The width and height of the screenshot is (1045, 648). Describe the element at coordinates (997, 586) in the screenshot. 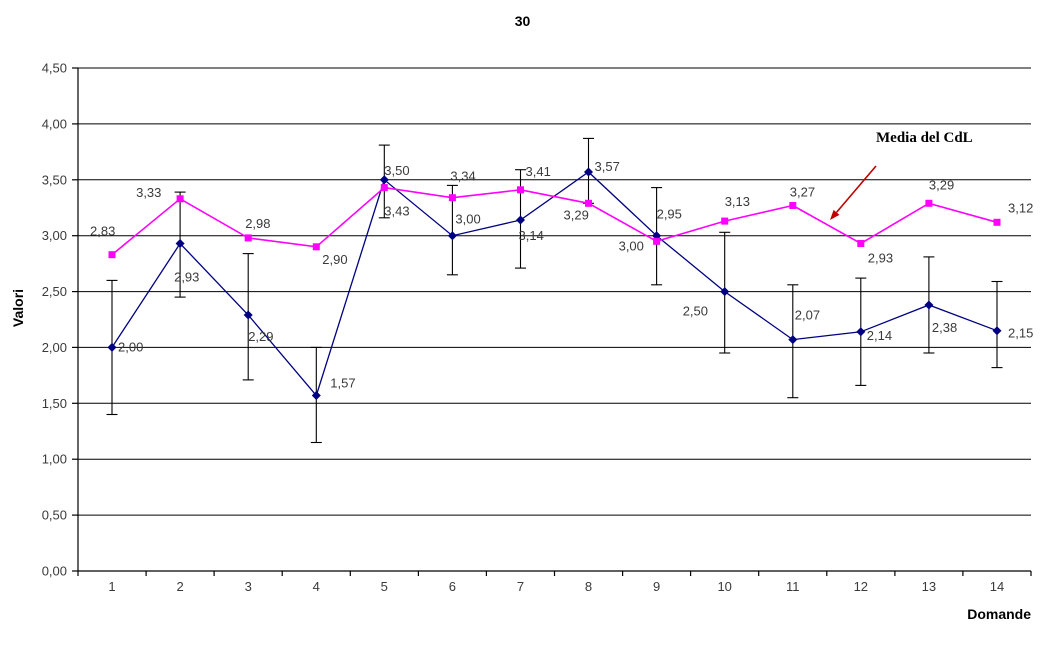

I see `svg-text: 14` at that location.